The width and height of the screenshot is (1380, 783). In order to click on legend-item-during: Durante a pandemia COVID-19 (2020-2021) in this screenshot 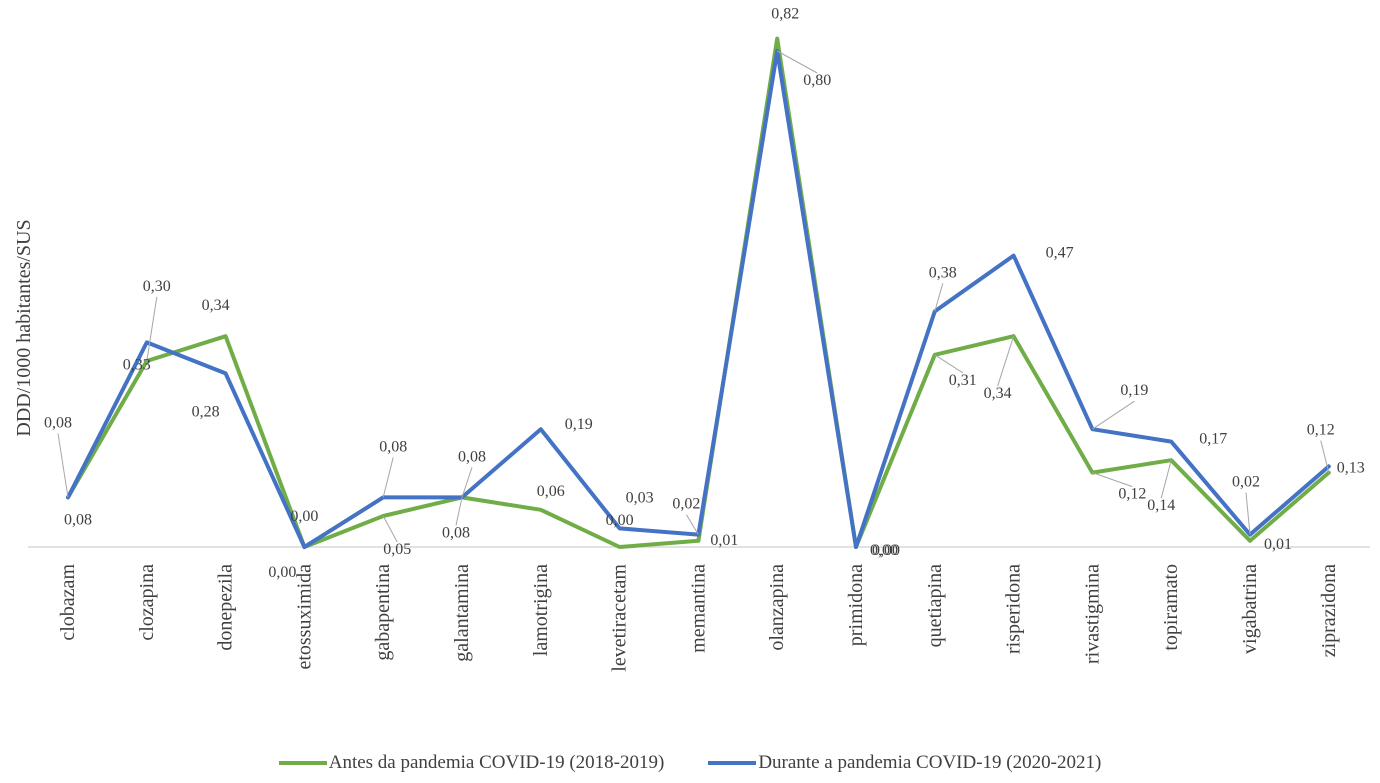, I will do `click(904, 763)`.